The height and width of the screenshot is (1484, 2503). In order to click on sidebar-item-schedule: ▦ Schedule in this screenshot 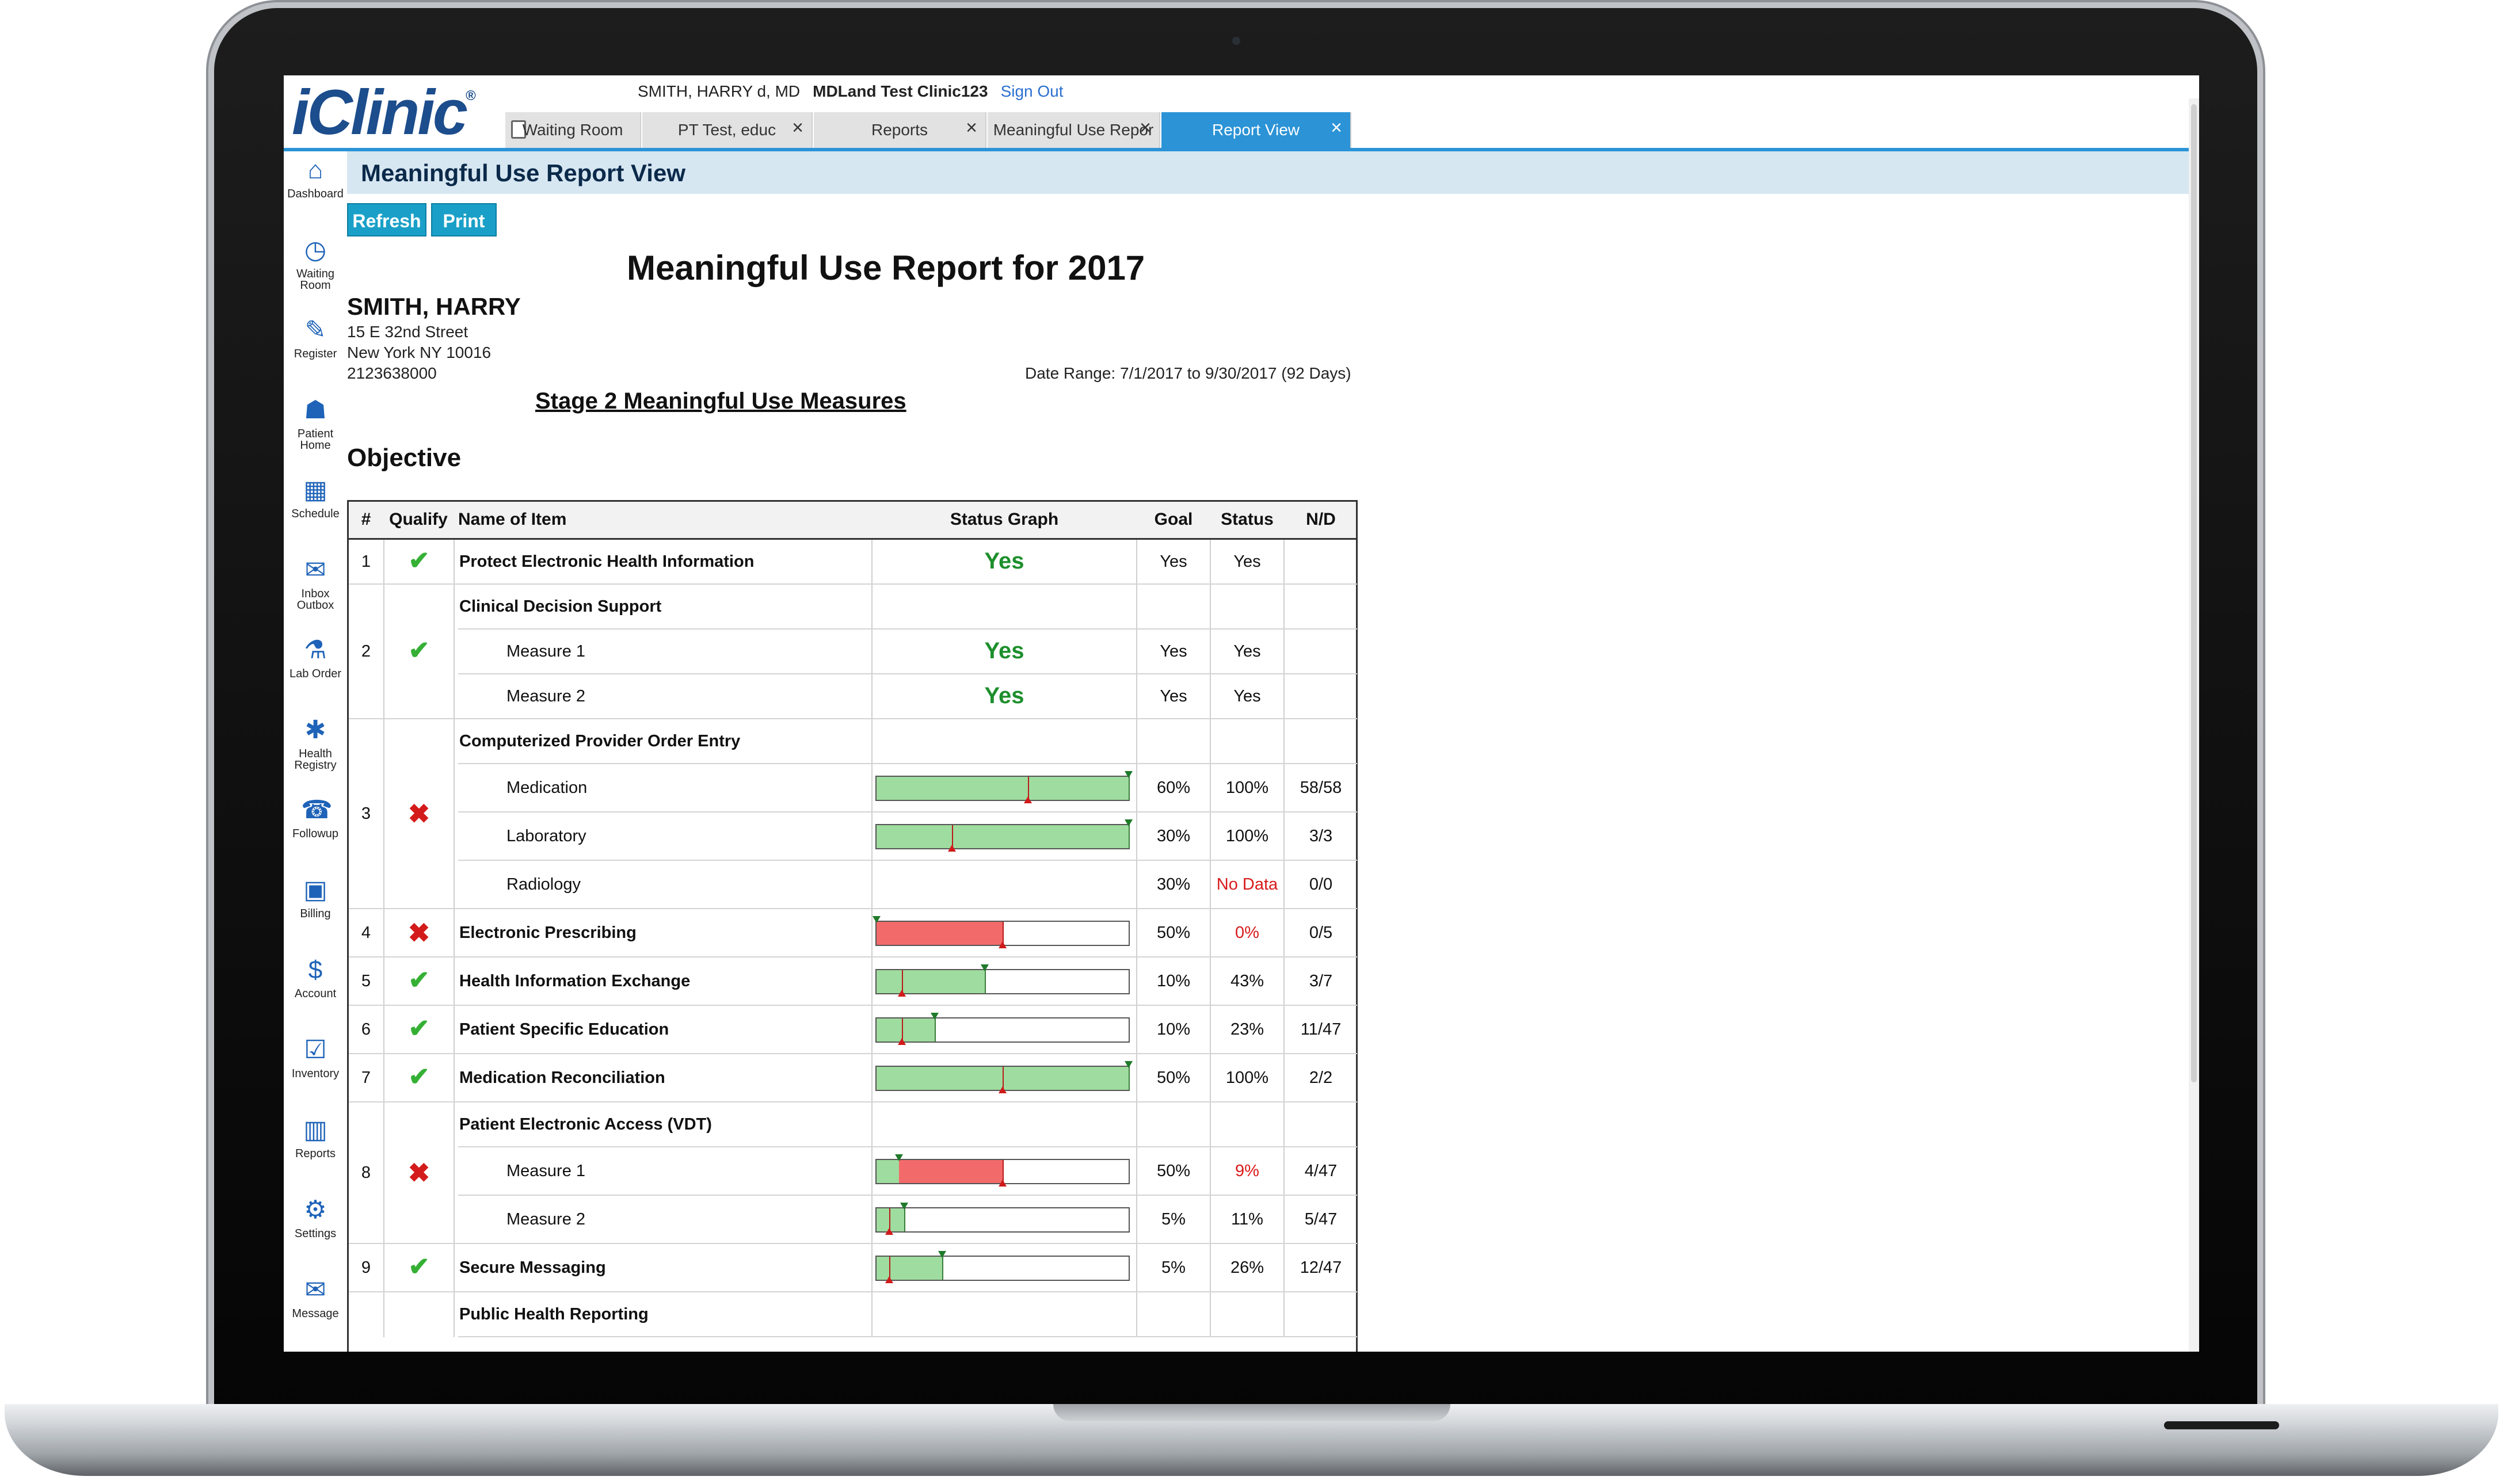, I will do `click(315, 513)`.